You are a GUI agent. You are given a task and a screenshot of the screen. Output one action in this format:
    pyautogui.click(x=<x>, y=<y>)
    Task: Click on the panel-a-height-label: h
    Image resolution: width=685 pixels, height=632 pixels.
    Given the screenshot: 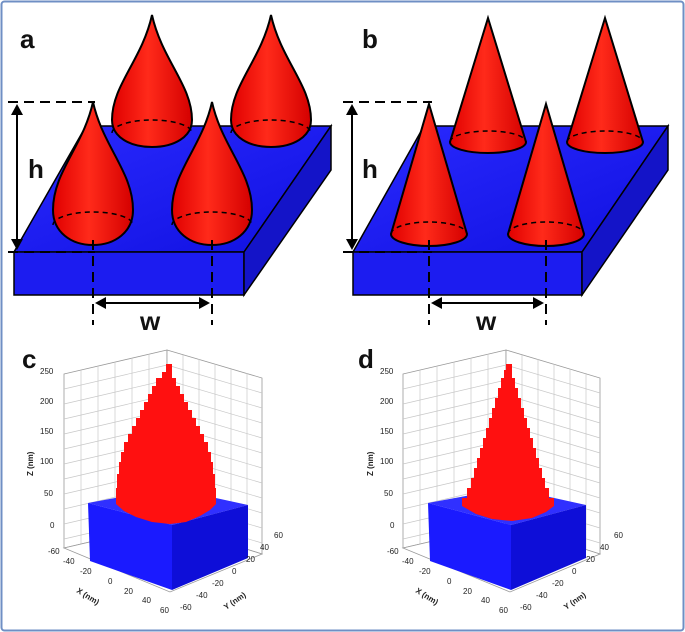 What is the action you would take?
    pyautogui.click(x=36, y=169)
    